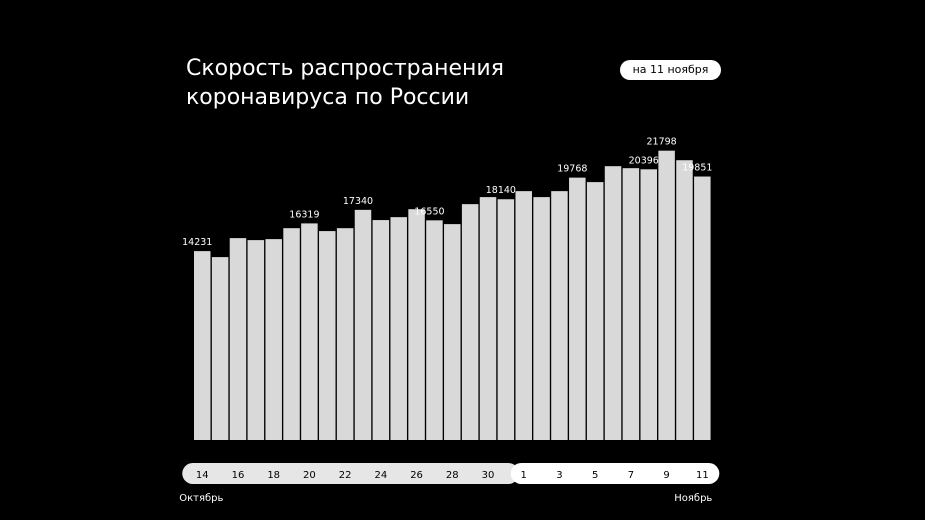 This screenshot has height=520, width=925. Describe the element at coordinates (238, 475) in the screenshot. I see `x-tick-label: 16` at that location.